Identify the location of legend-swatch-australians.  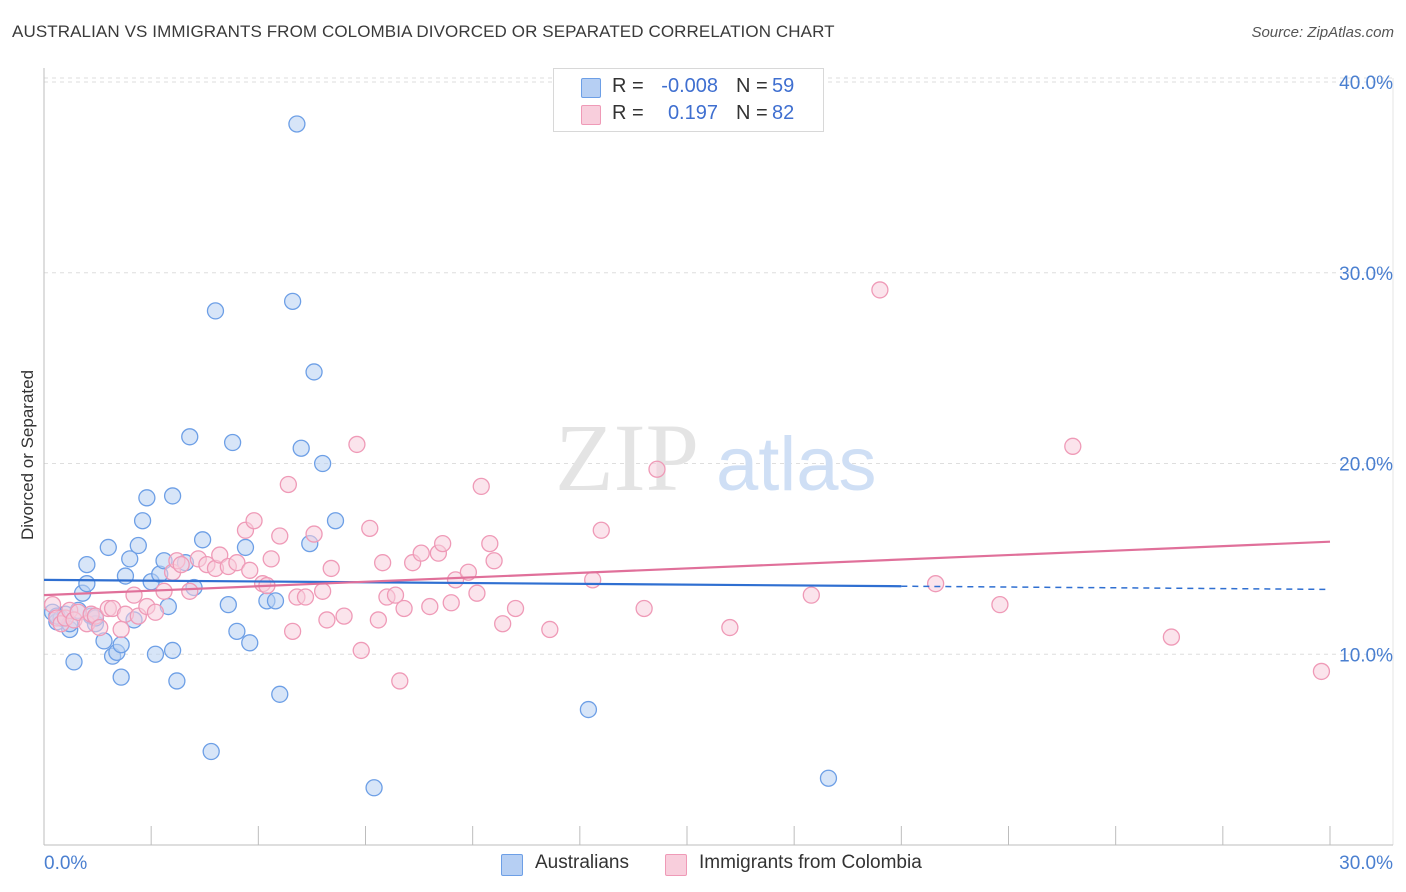
(591, 88).